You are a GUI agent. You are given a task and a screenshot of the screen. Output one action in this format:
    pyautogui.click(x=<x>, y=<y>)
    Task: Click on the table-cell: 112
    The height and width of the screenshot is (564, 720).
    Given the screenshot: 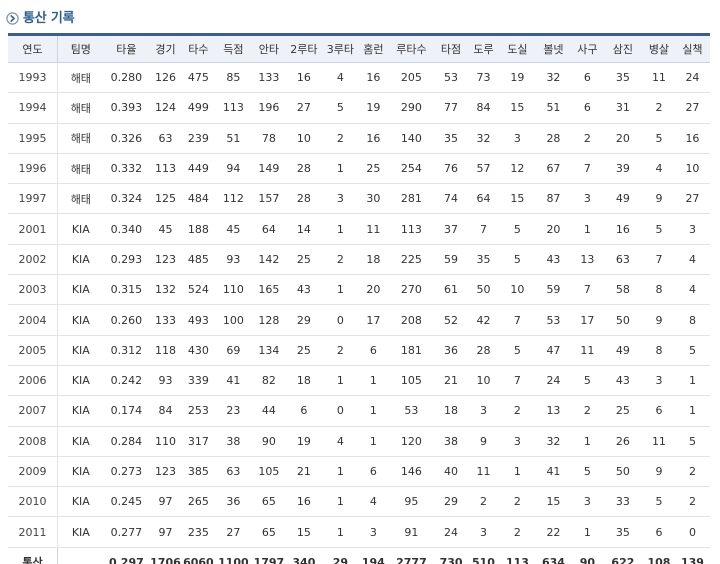 What is the action you would take?
    pyautogui.click(x=233, y=199)
    